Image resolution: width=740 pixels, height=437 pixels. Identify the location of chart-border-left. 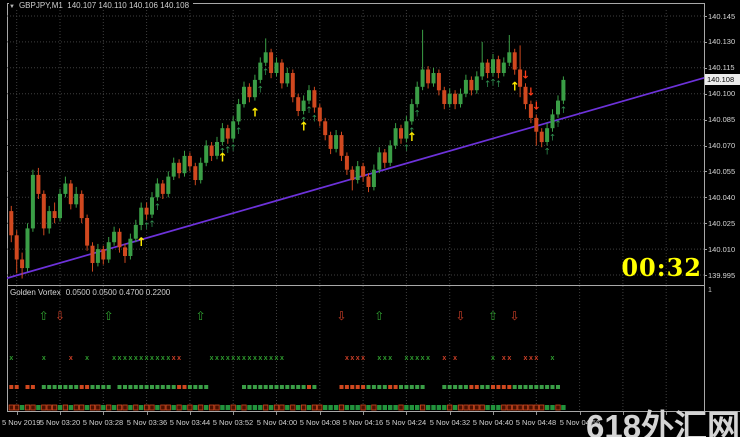
(7, 207).